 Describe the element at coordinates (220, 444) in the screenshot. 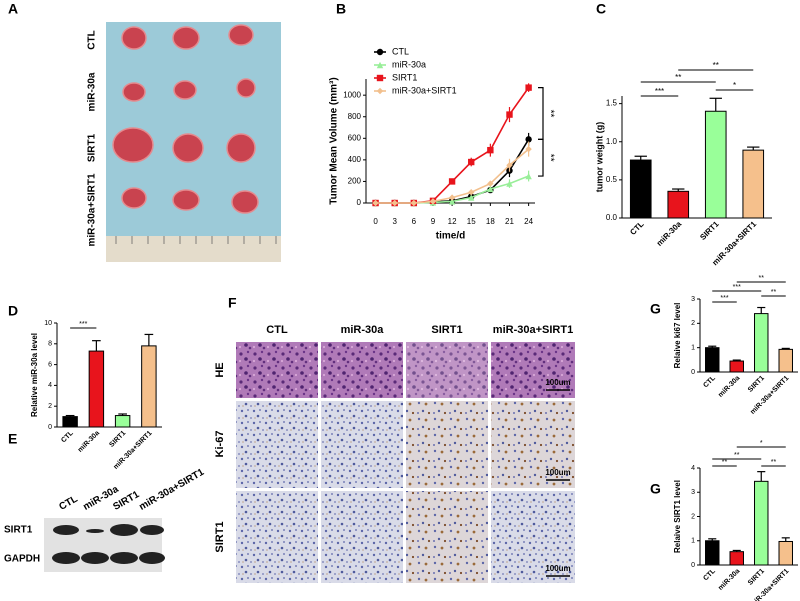

I see `row-label: Ki-67` at that location.